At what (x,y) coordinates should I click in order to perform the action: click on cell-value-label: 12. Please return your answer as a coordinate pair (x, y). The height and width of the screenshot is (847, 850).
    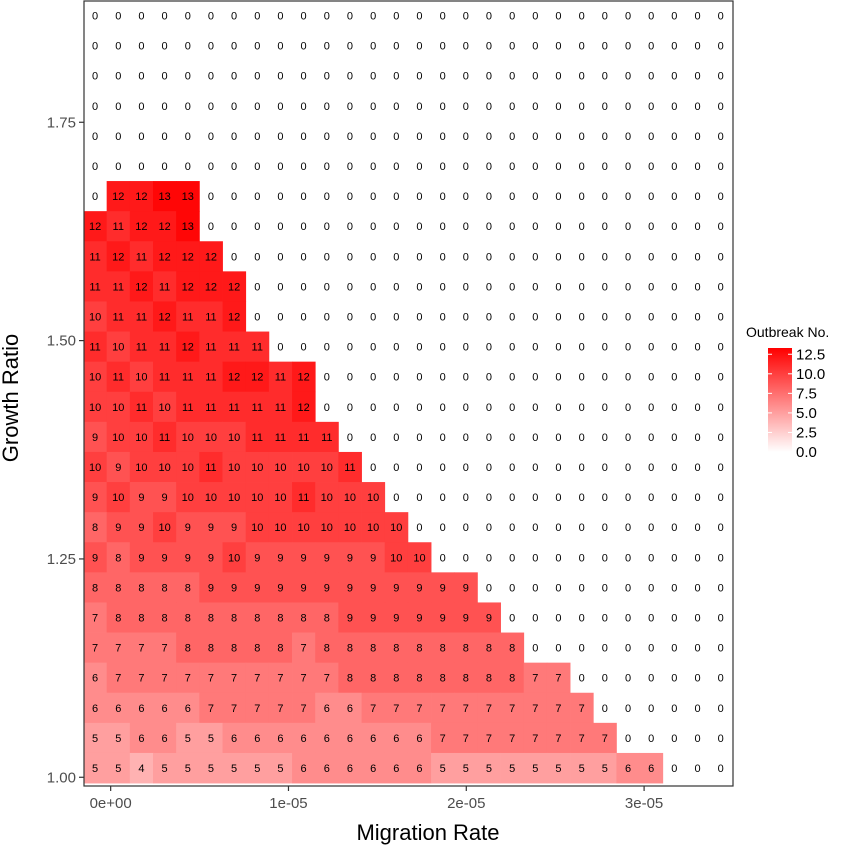
    Looking at the image, I should click on (141, 287).